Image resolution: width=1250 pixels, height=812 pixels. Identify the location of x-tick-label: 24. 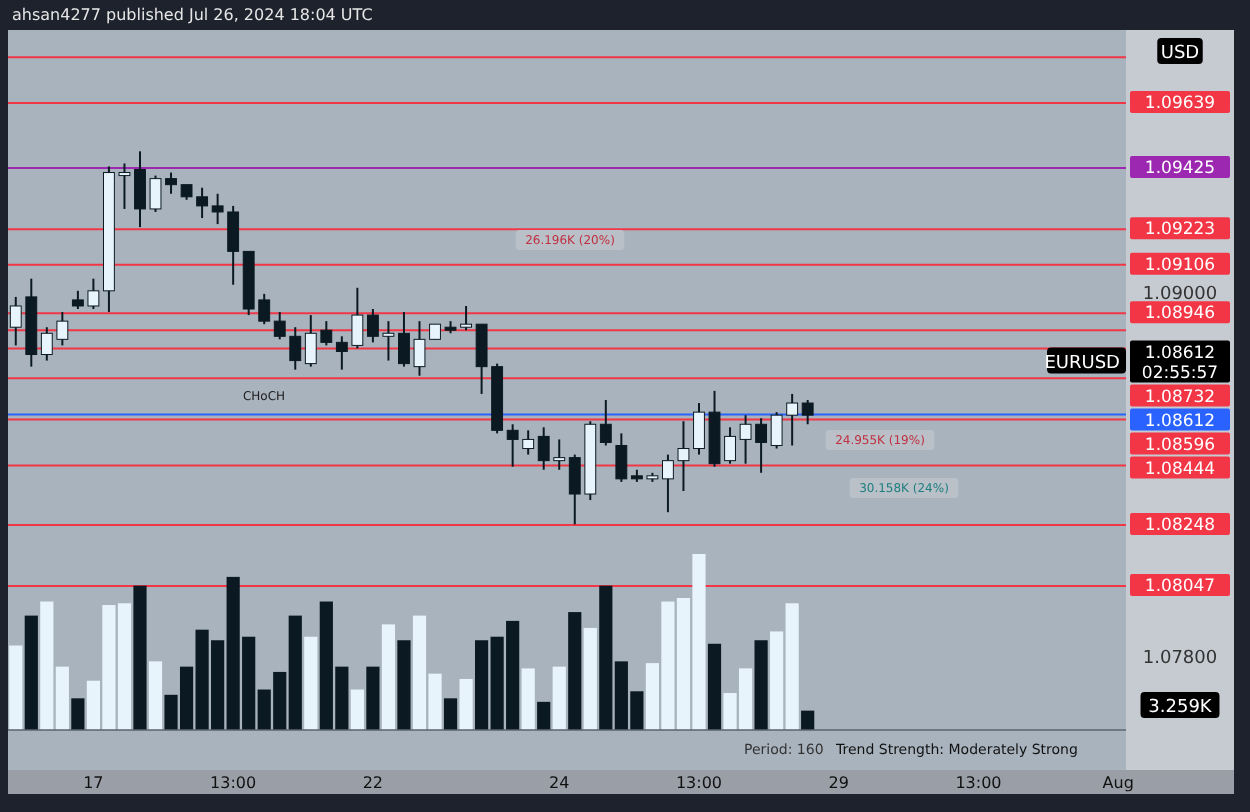
(559, 783).